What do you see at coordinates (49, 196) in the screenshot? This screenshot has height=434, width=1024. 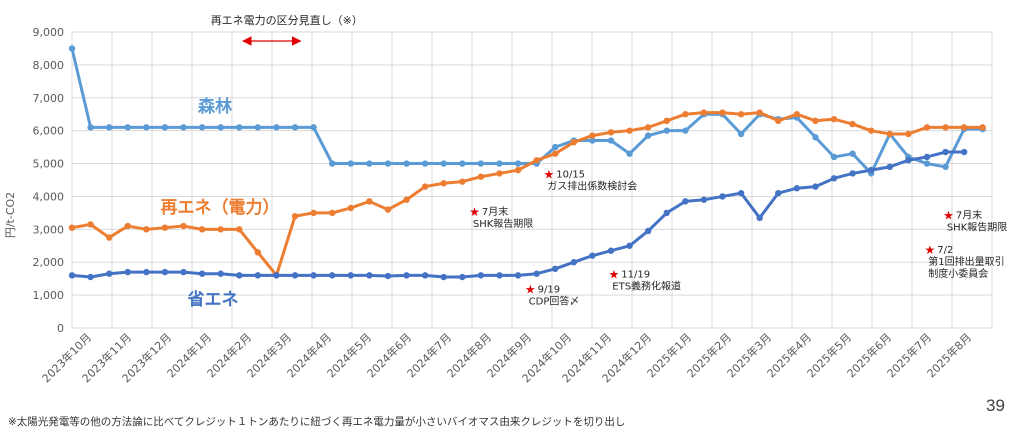 I see `y-tick-label: 4,000` at bounding box center [49, 196].